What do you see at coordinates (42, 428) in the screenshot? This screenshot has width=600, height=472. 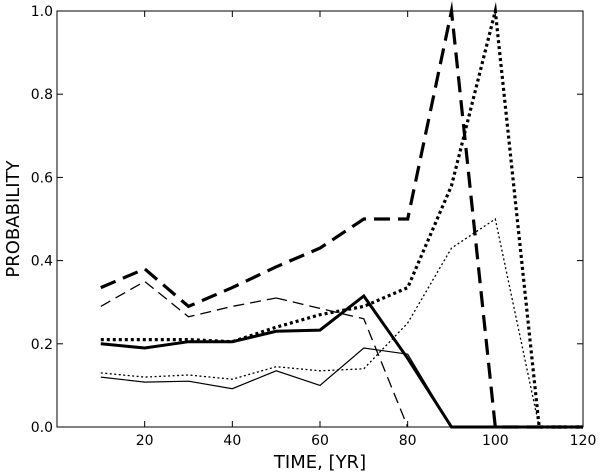 I see `y-tick-label: 0.0` at bounding box center [42, 428].